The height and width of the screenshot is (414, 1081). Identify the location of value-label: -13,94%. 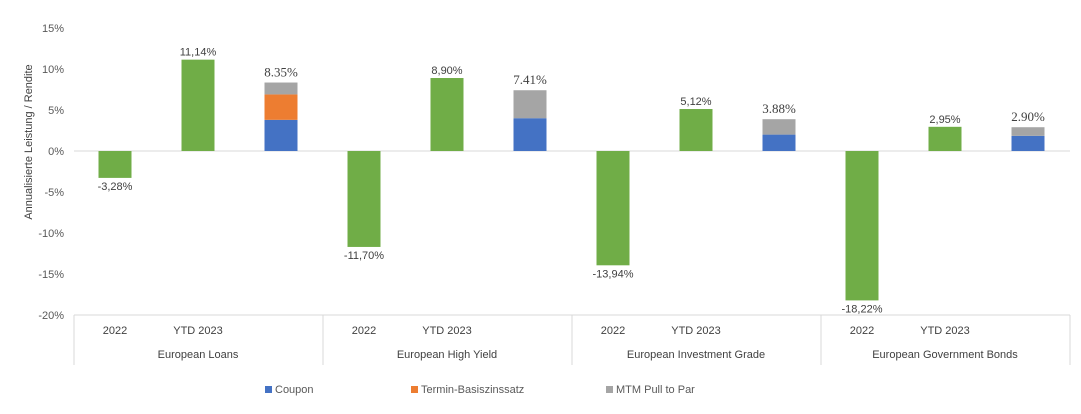
(613, 274).